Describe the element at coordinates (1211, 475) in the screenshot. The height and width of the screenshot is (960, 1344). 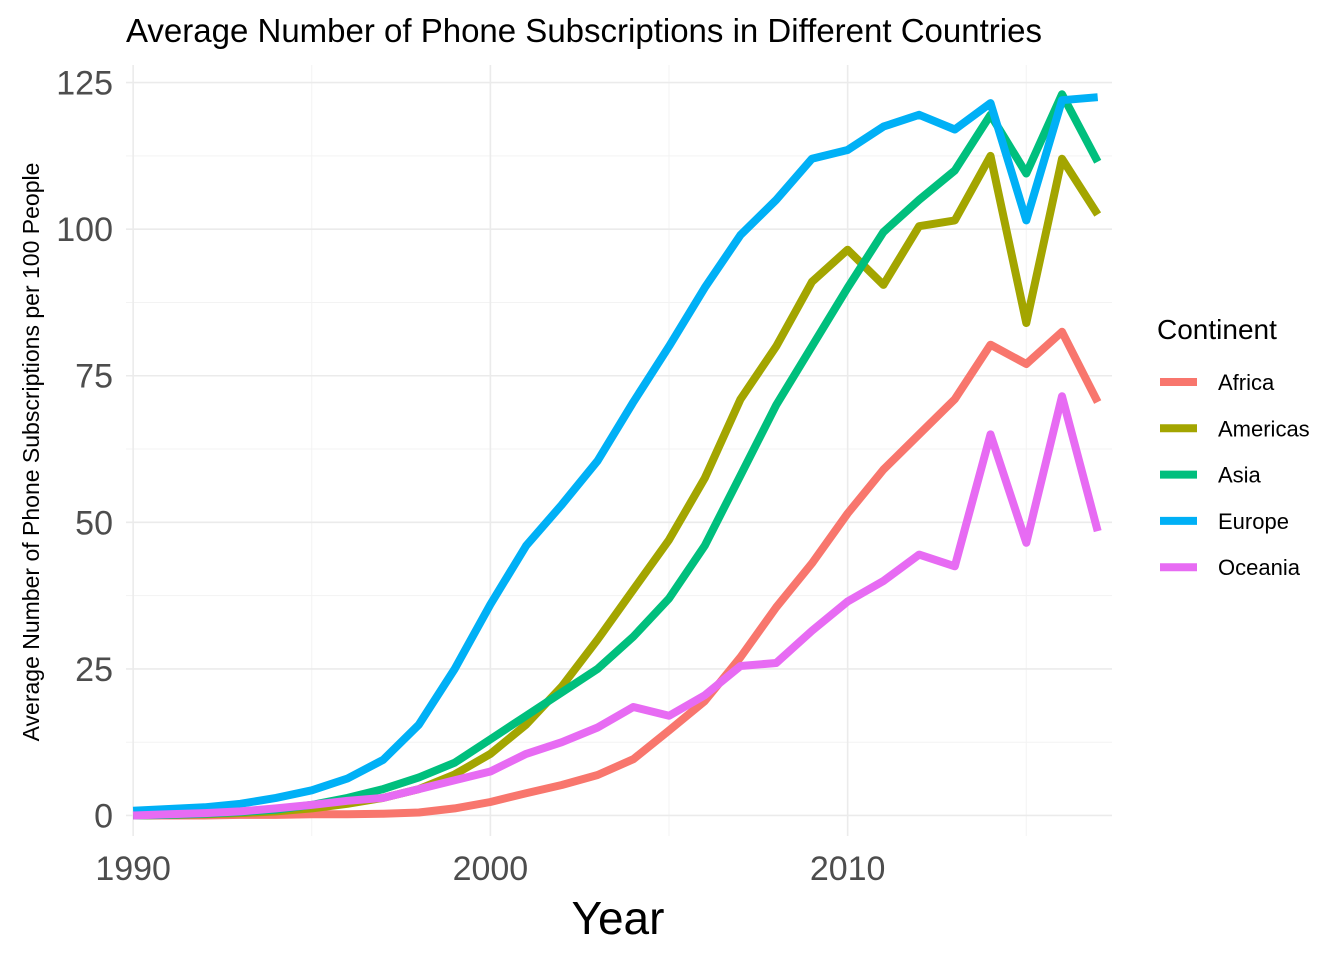
I see `legend-item-asia: Asia` at that location.